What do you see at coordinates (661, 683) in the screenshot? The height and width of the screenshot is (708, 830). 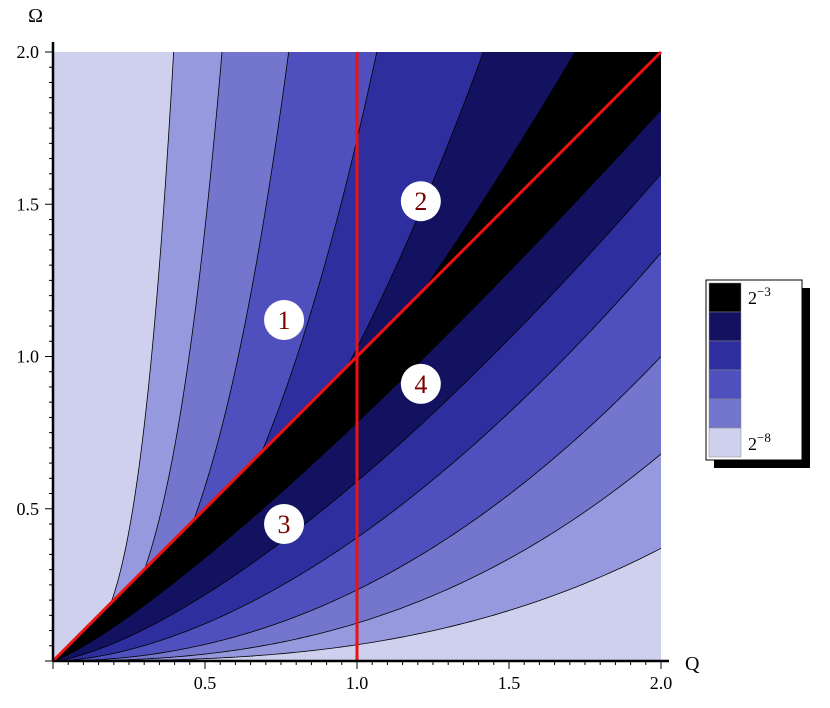 I see `x-tick-label: 2.0` at bounding box center [661, 683].